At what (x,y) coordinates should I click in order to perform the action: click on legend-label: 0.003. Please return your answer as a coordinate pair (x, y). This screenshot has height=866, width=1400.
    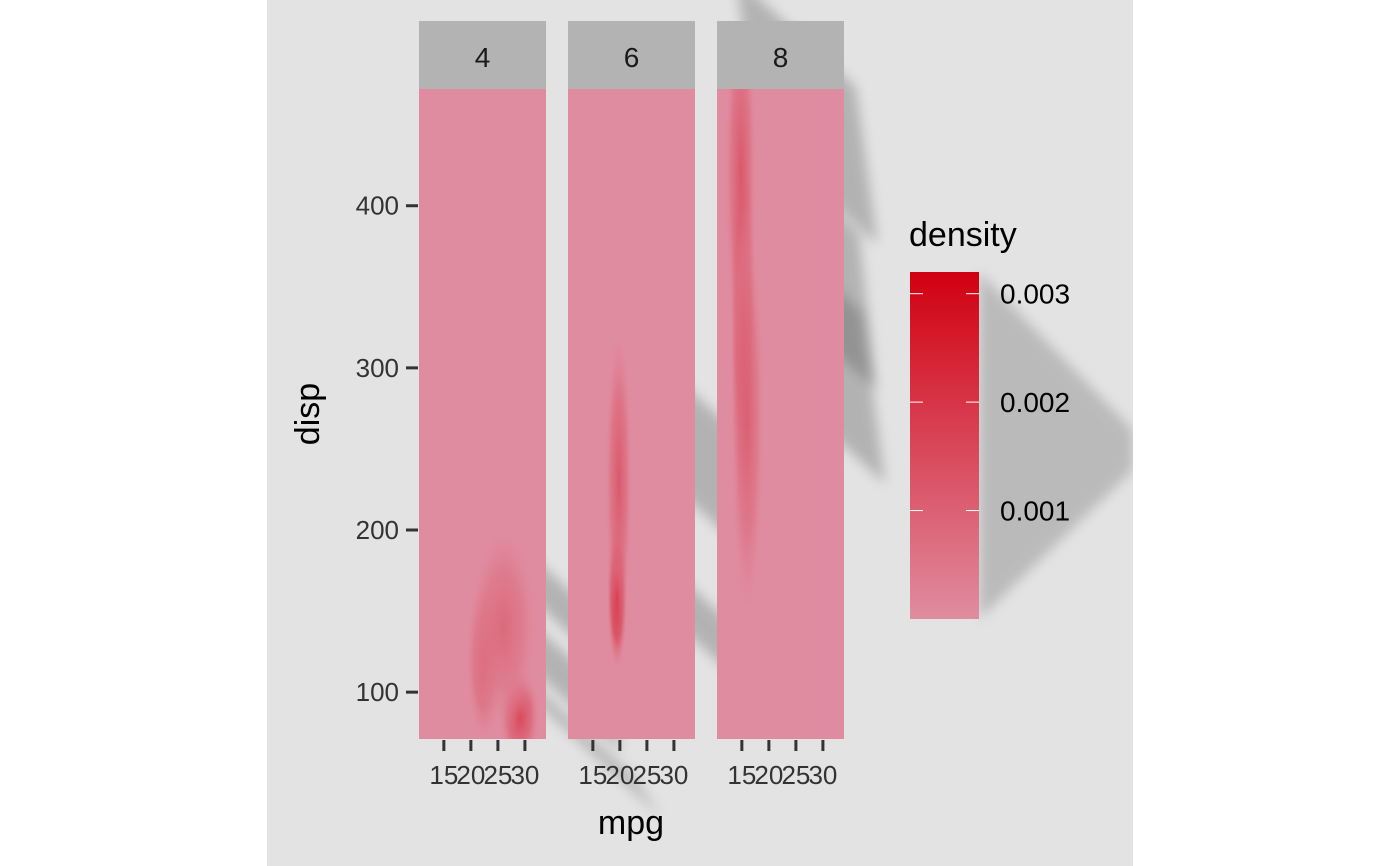
    Looking at the image, I should click on (1035, 294).